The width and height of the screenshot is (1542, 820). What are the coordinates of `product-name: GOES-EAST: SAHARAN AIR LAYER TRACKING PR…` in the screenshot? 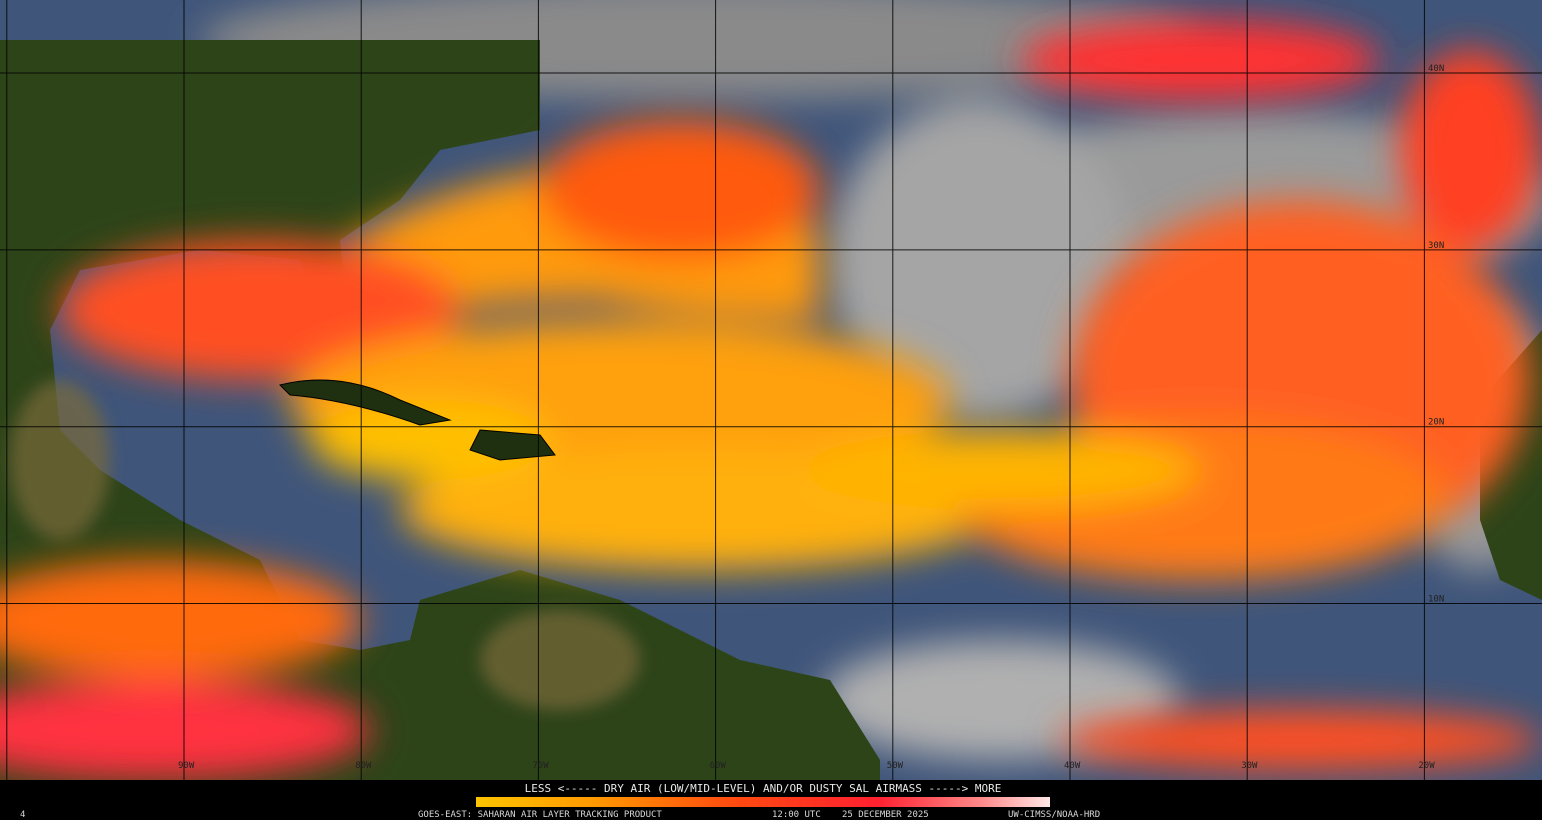 It's located at (540, 815).